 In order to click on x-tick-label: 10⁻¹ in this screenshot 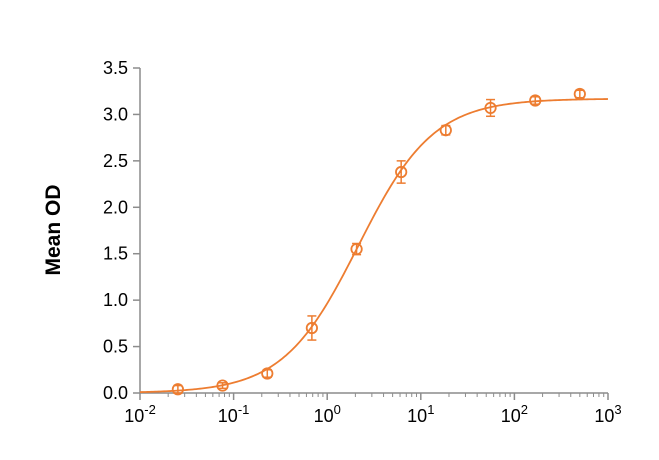, I will do `click(234, 414)`.